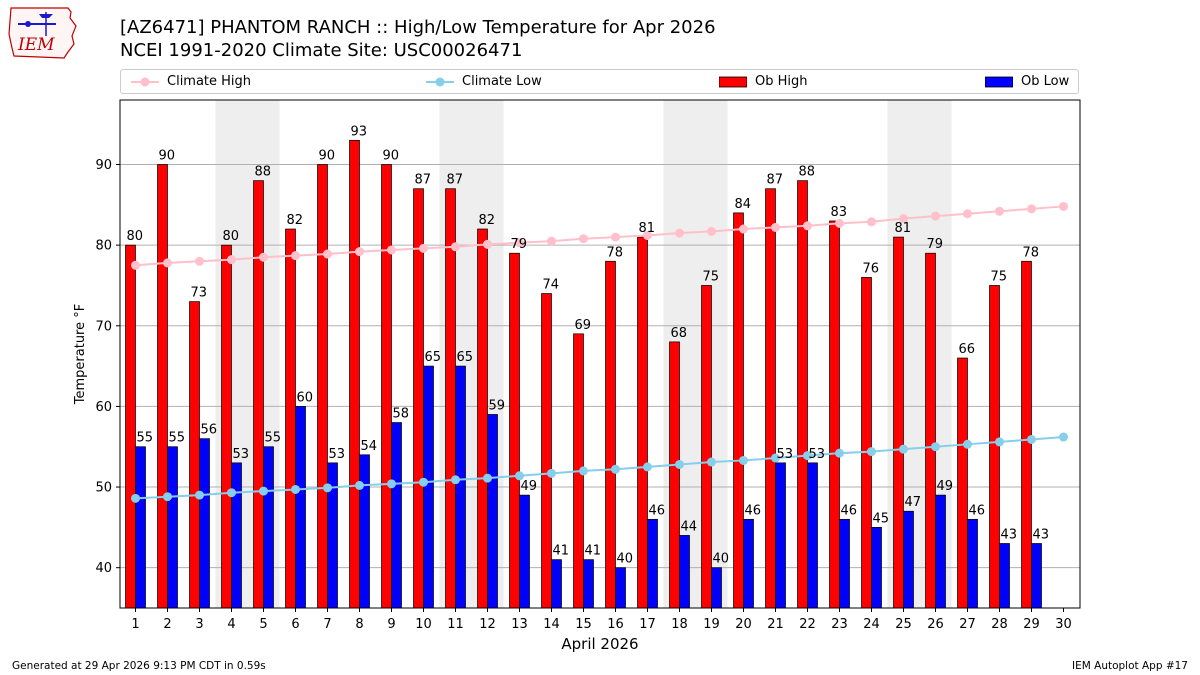 The height and width of the screenshot is (675, 1200). I want to click on x-tick-label: 23, so click(839, 624).